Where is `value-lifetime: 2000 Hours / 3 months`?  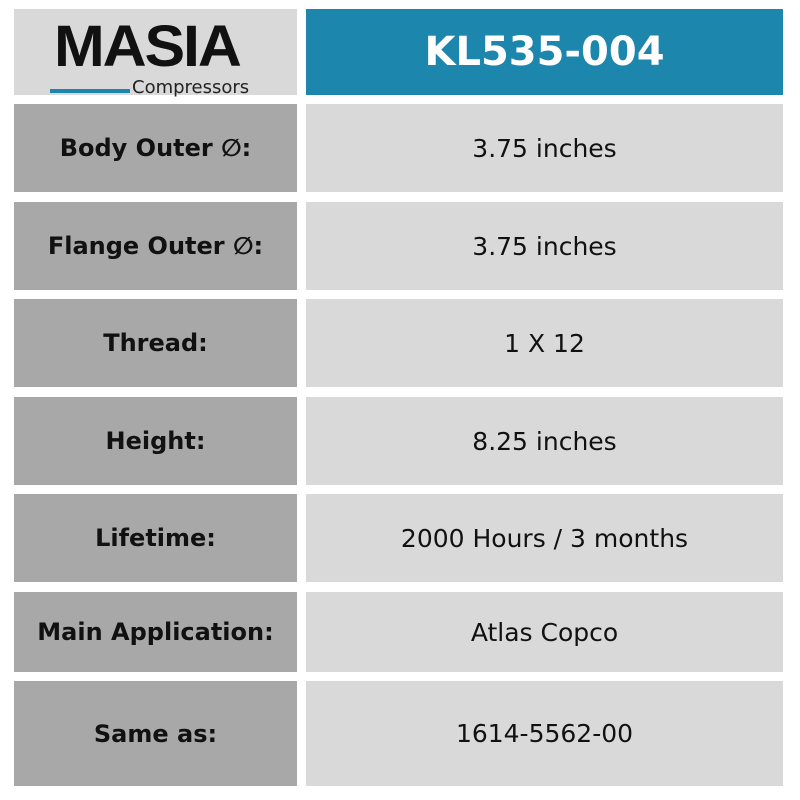 value-lifetime: 2000 Hours / 3 months is located at coordinates (544, 538).